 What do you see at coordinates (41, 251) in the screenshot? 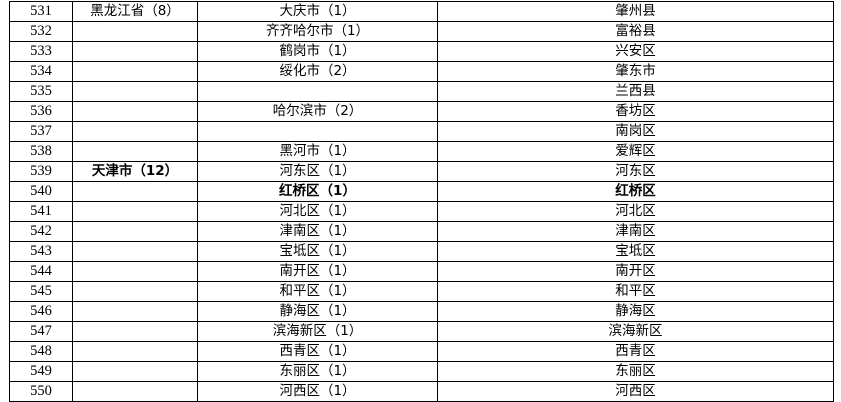
I see `cell-index: 543` at bounding box center [41, 251].